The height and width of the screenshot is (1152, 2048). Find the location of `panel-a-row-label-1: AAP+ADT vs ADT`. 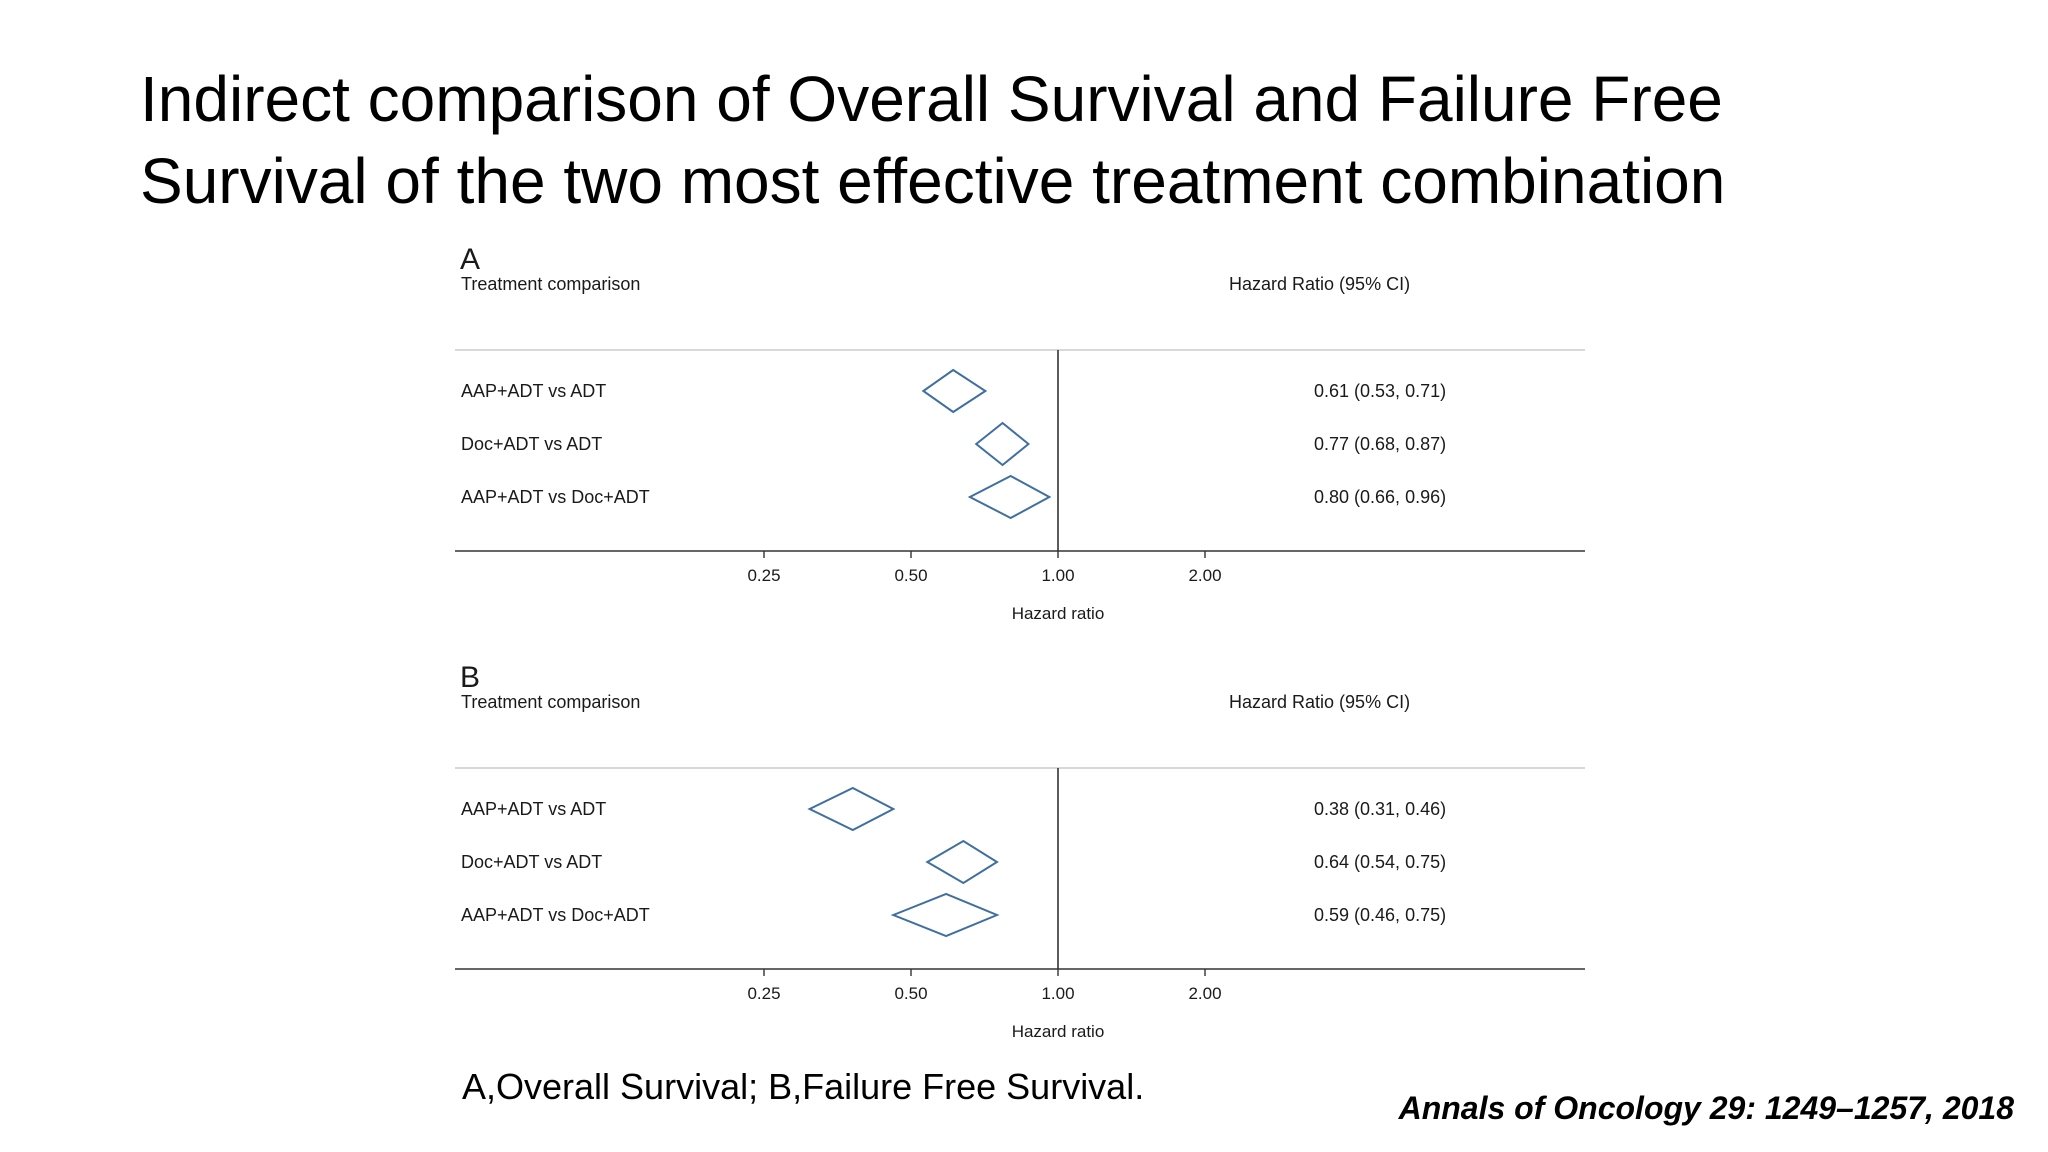

panel-a-row-label-1: AAP+ADT vs ADT is located at coordinates (533, 391).